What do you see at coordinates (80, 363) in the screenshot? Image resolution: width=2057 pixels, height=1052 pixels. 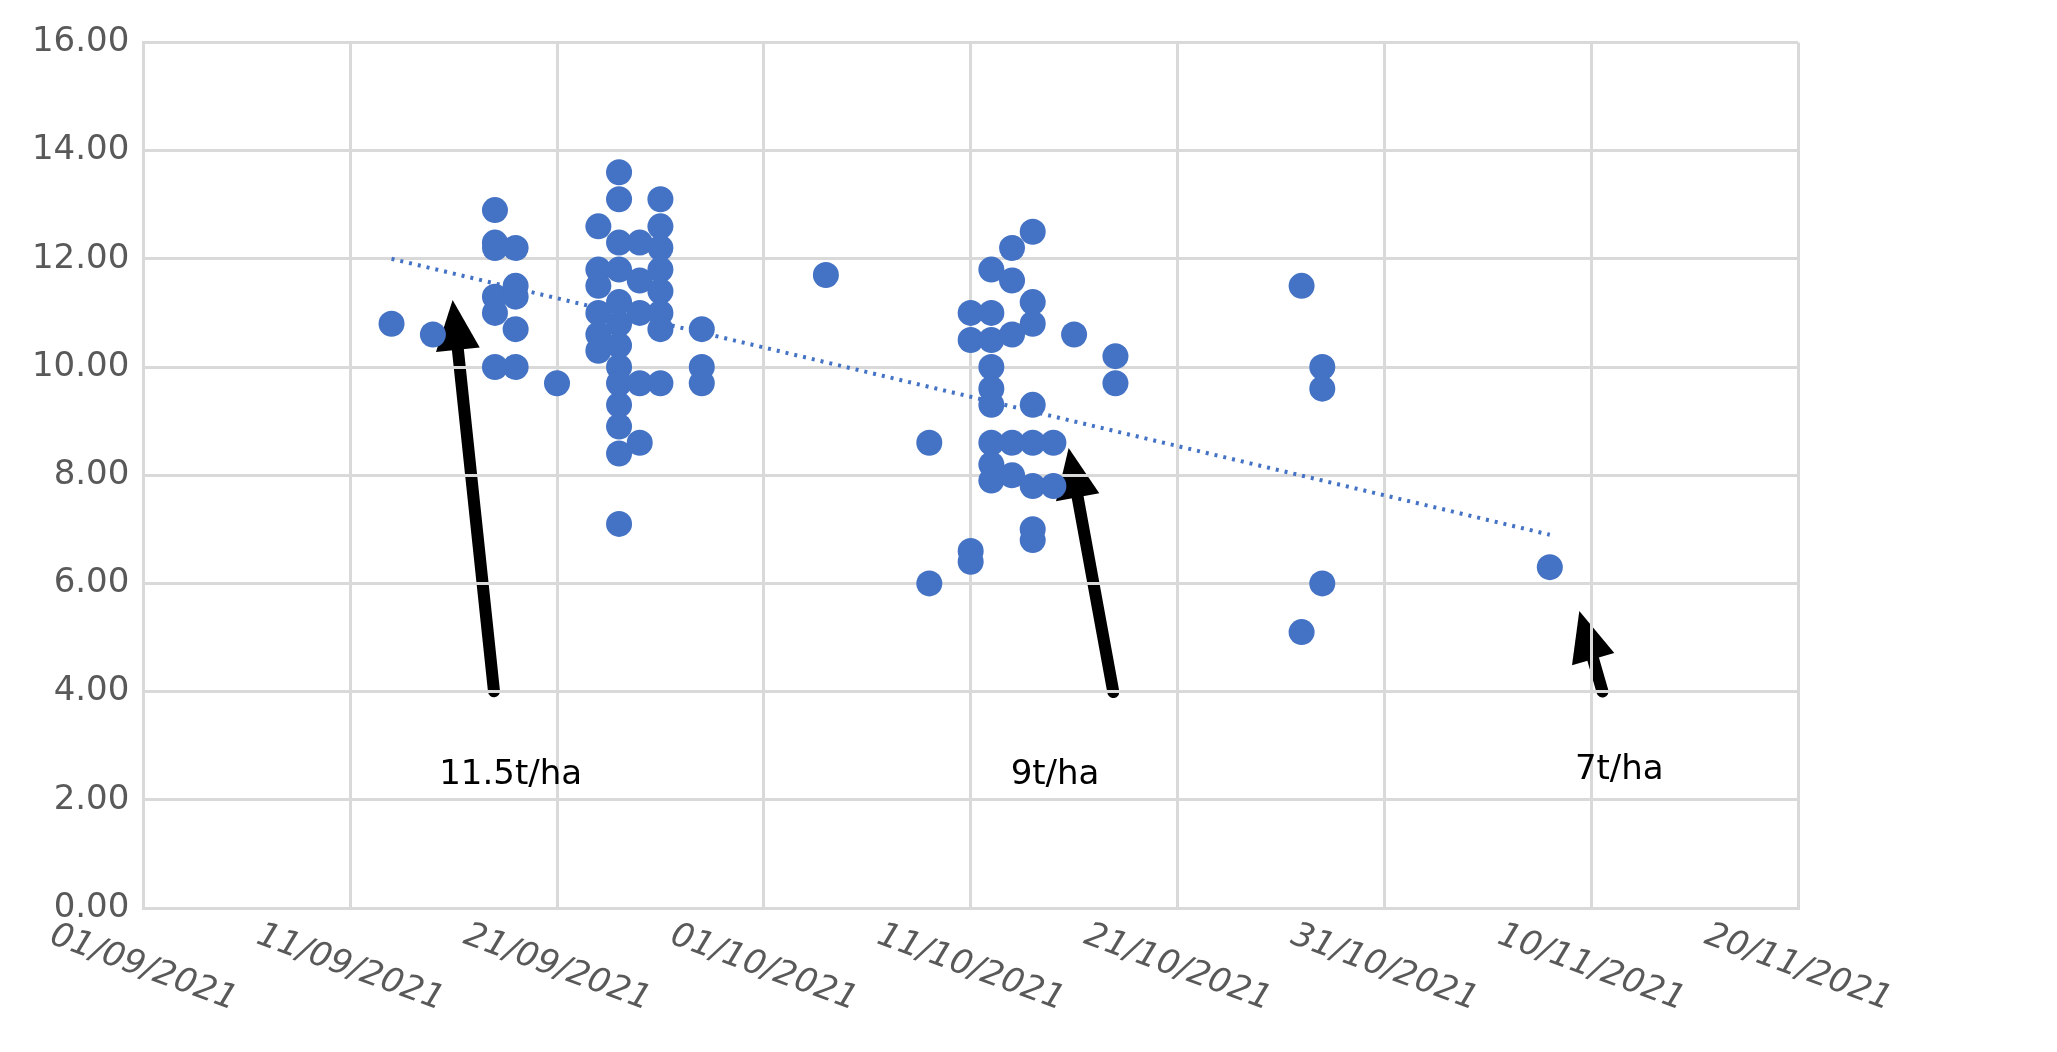 I see `y-tick-label: 10.00` at bounding box center [80, 363].